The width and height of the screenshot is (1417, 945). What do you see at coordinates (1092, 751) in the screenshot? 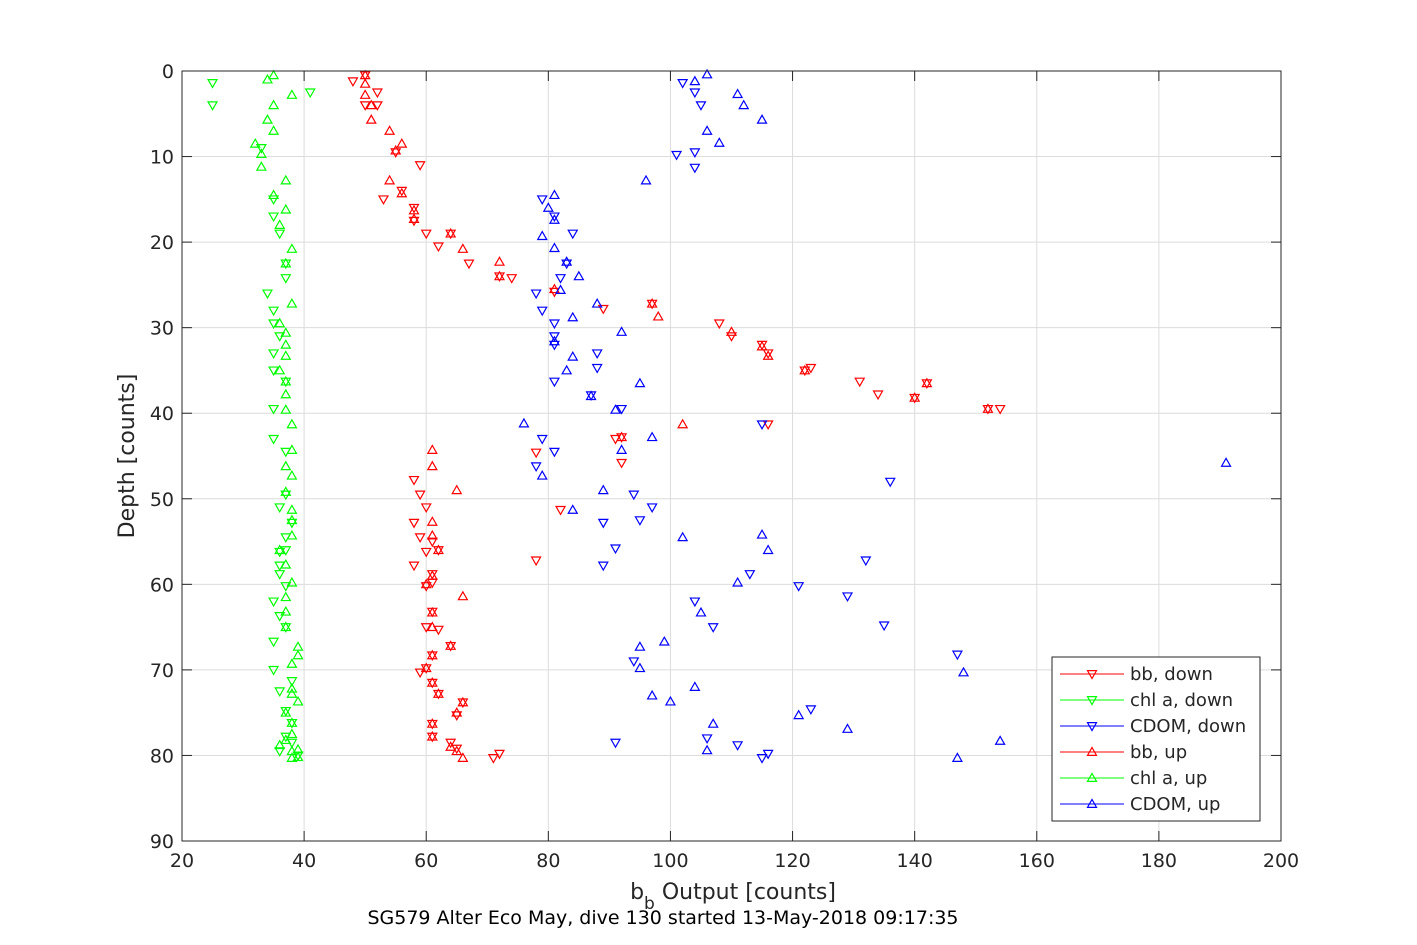
I see `legend-marker` at bounding box center [1092, 751].